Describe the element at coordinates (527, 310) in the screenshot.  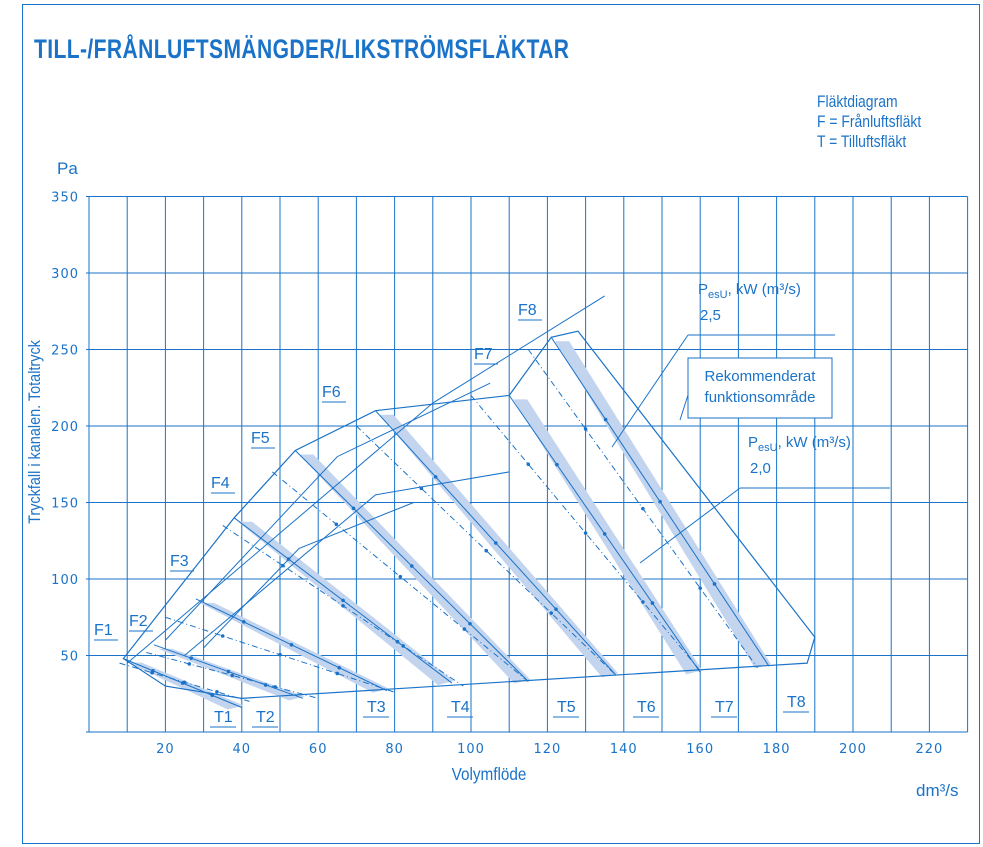
I see `fan-label-F8: F8` at that location.